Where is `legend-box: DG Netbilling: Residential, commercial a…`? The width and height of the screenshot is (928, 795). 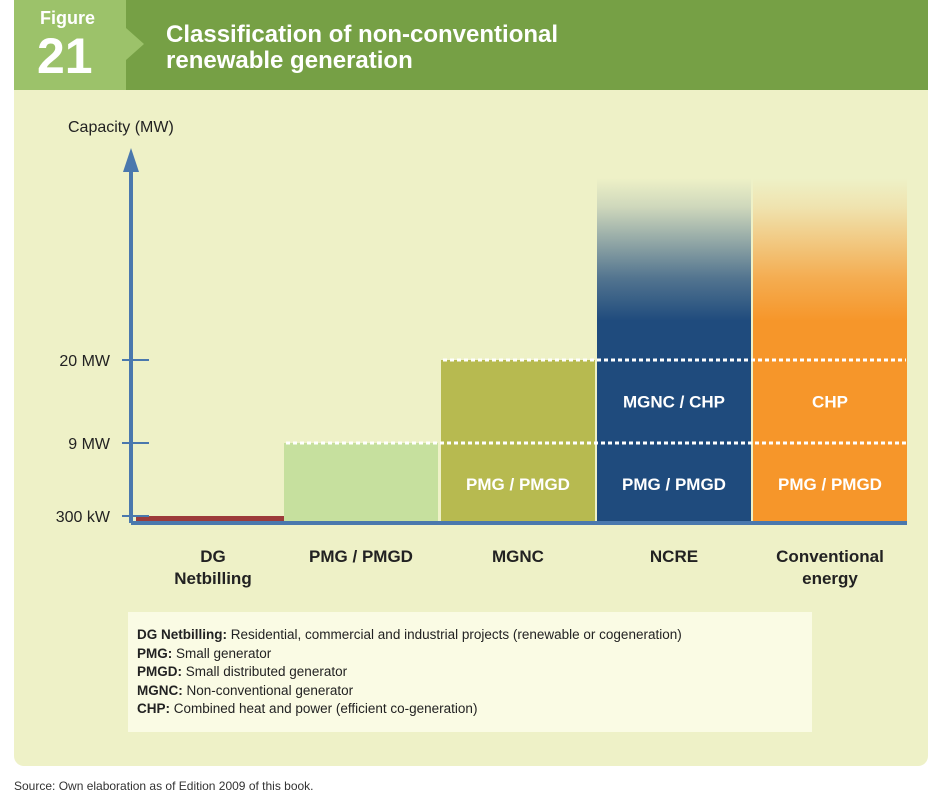
legend-box: DG Netbilling: Residential, commercial a… is located at coordinates (470, 672).